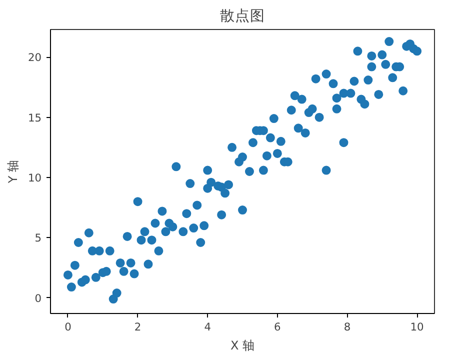 The height and width of the screenshot is (355, 474). Describe the element at coordinates (38, 298) in the screenshot. I see `y-tick-label: 0` at that location.